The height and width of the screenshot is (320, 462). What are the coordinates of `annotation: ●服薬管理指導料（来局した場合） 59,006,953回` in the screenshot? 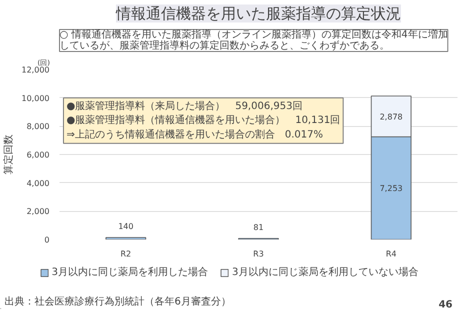 It's located at (184, 106).